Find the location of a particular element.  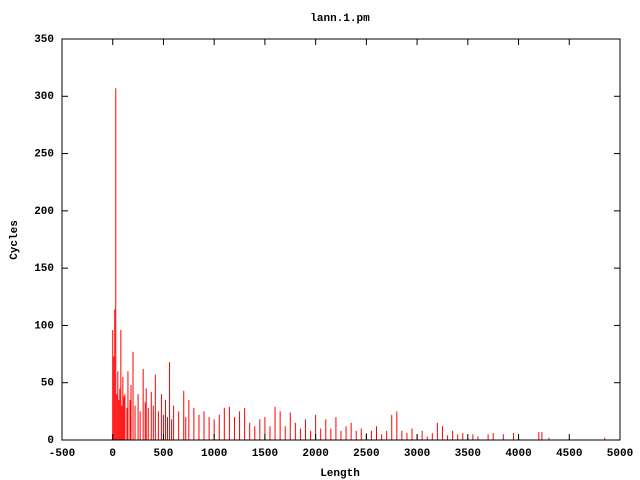

y-tick-label: 250 is located at coordinates (44, 154).